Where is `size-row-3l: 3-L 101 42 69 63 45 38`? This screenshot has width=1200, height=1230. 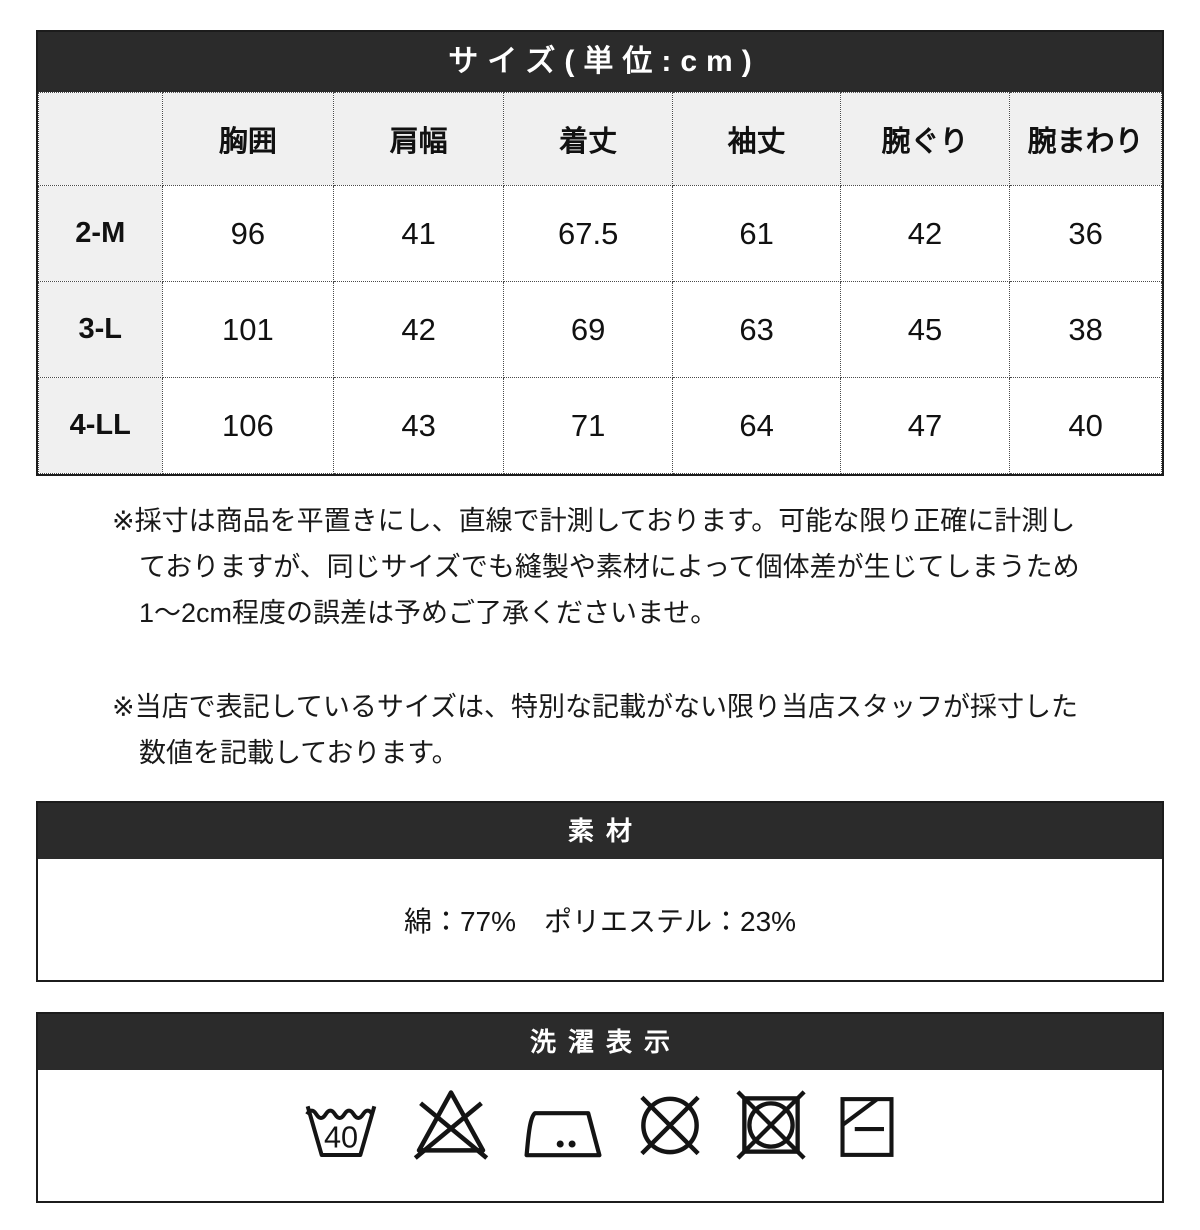
size-row-3l: 3-L 101 42 69 63 45 38 is located at coordinates (600, 329).